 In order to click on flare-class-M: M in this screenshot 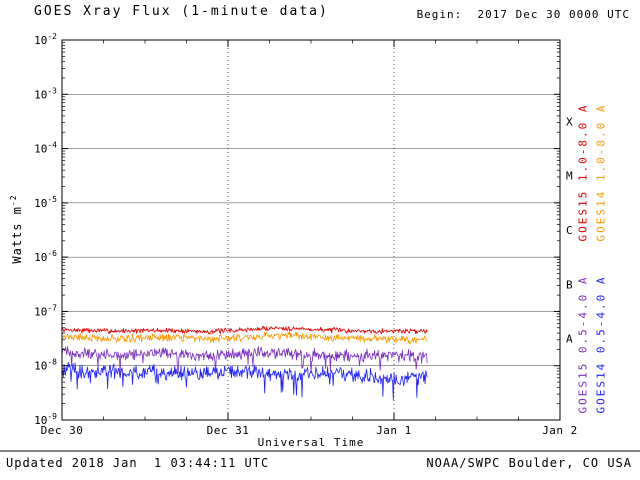, I will do `click(569, 176)`.